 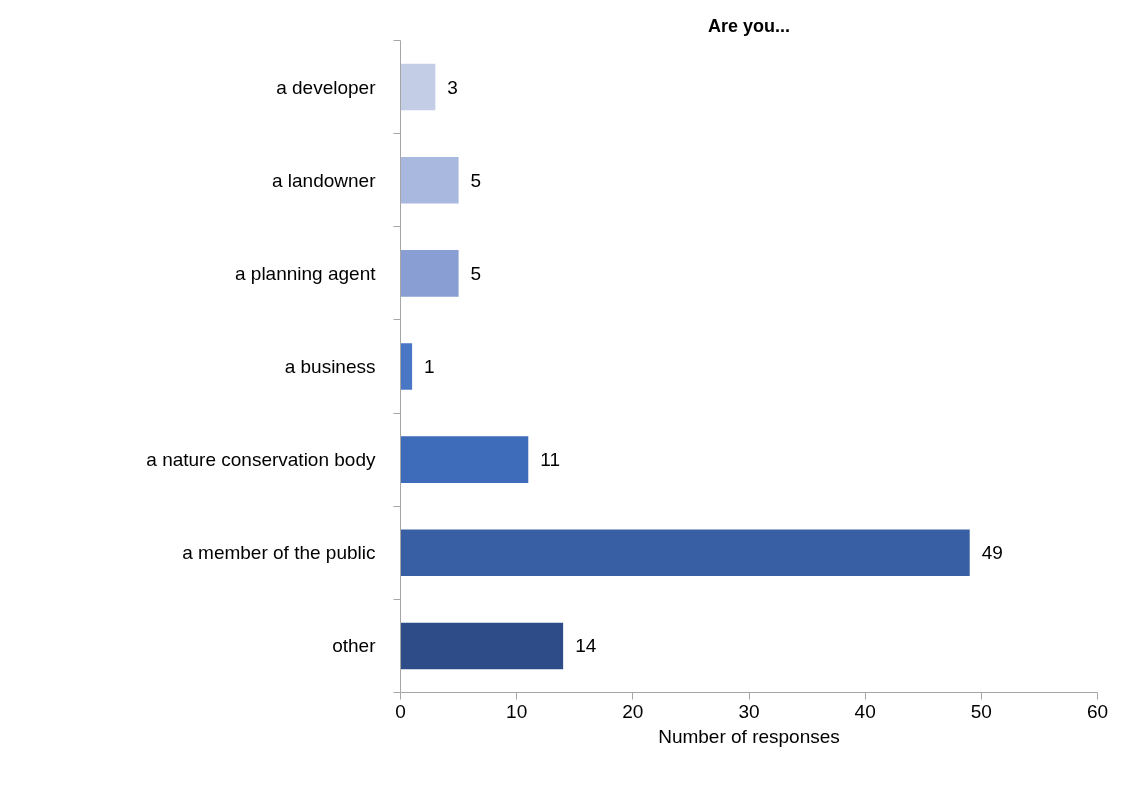 What do you see at coordinates (749, 711) in the screenshot?
I see `x-tick-label: 30` at bounding box center [749, 711].